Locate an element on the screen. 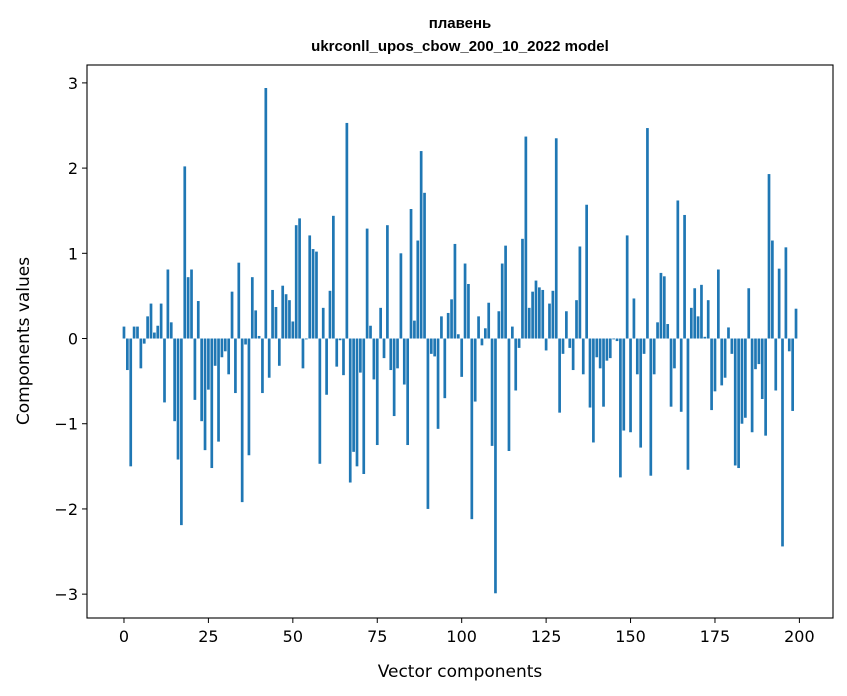  x-tick-label: 100 is located at coordinates (461, 636).